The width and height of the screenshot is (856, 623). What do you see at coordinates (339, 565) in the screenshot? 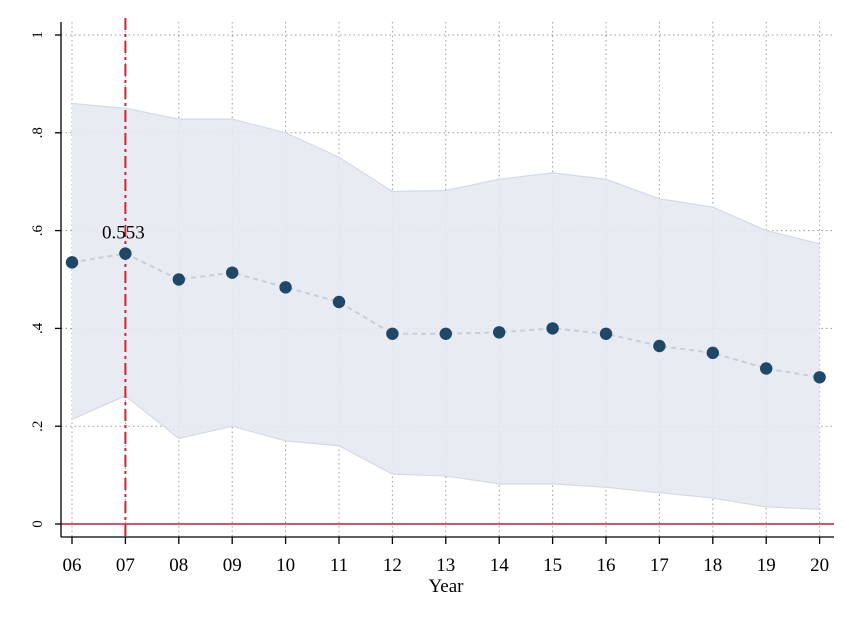
I see `x-tick-label: 11` at bounding box center [339, 565].